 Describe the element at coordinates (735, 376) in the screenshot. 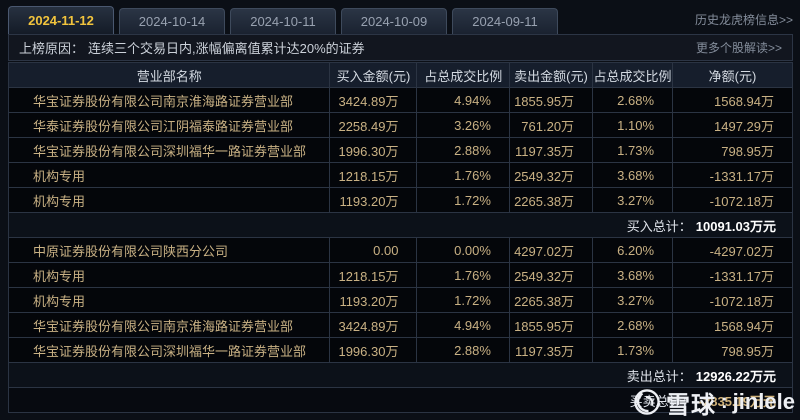

I see `sell-total-value: 12926.22万元` at that location.